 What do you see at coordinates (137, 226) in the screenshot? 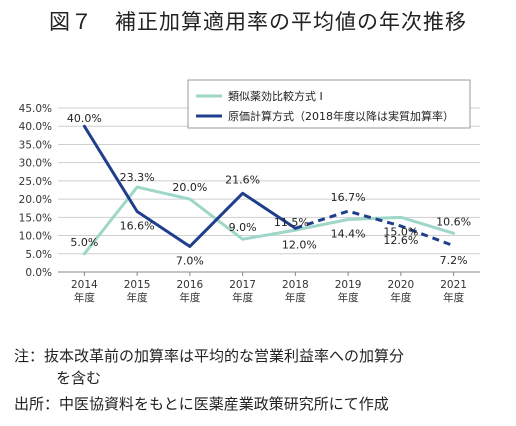
I see `data-label: 16.6%` at bounding box center [137, 226].